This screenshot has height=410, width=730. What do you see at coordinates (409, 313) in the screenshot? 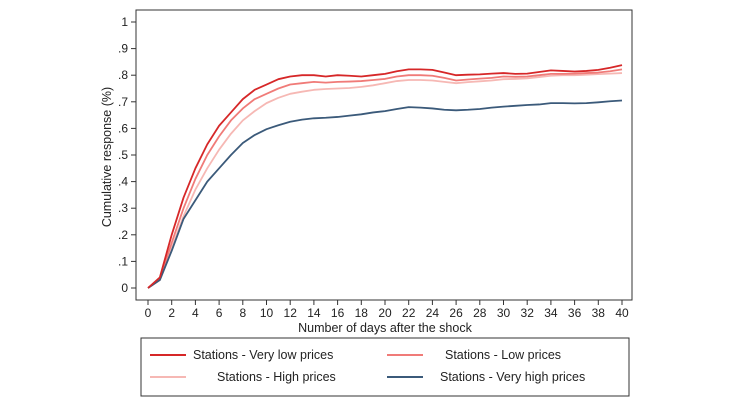
I see `x-tick-label: 22` at bounding box center [409, 313].